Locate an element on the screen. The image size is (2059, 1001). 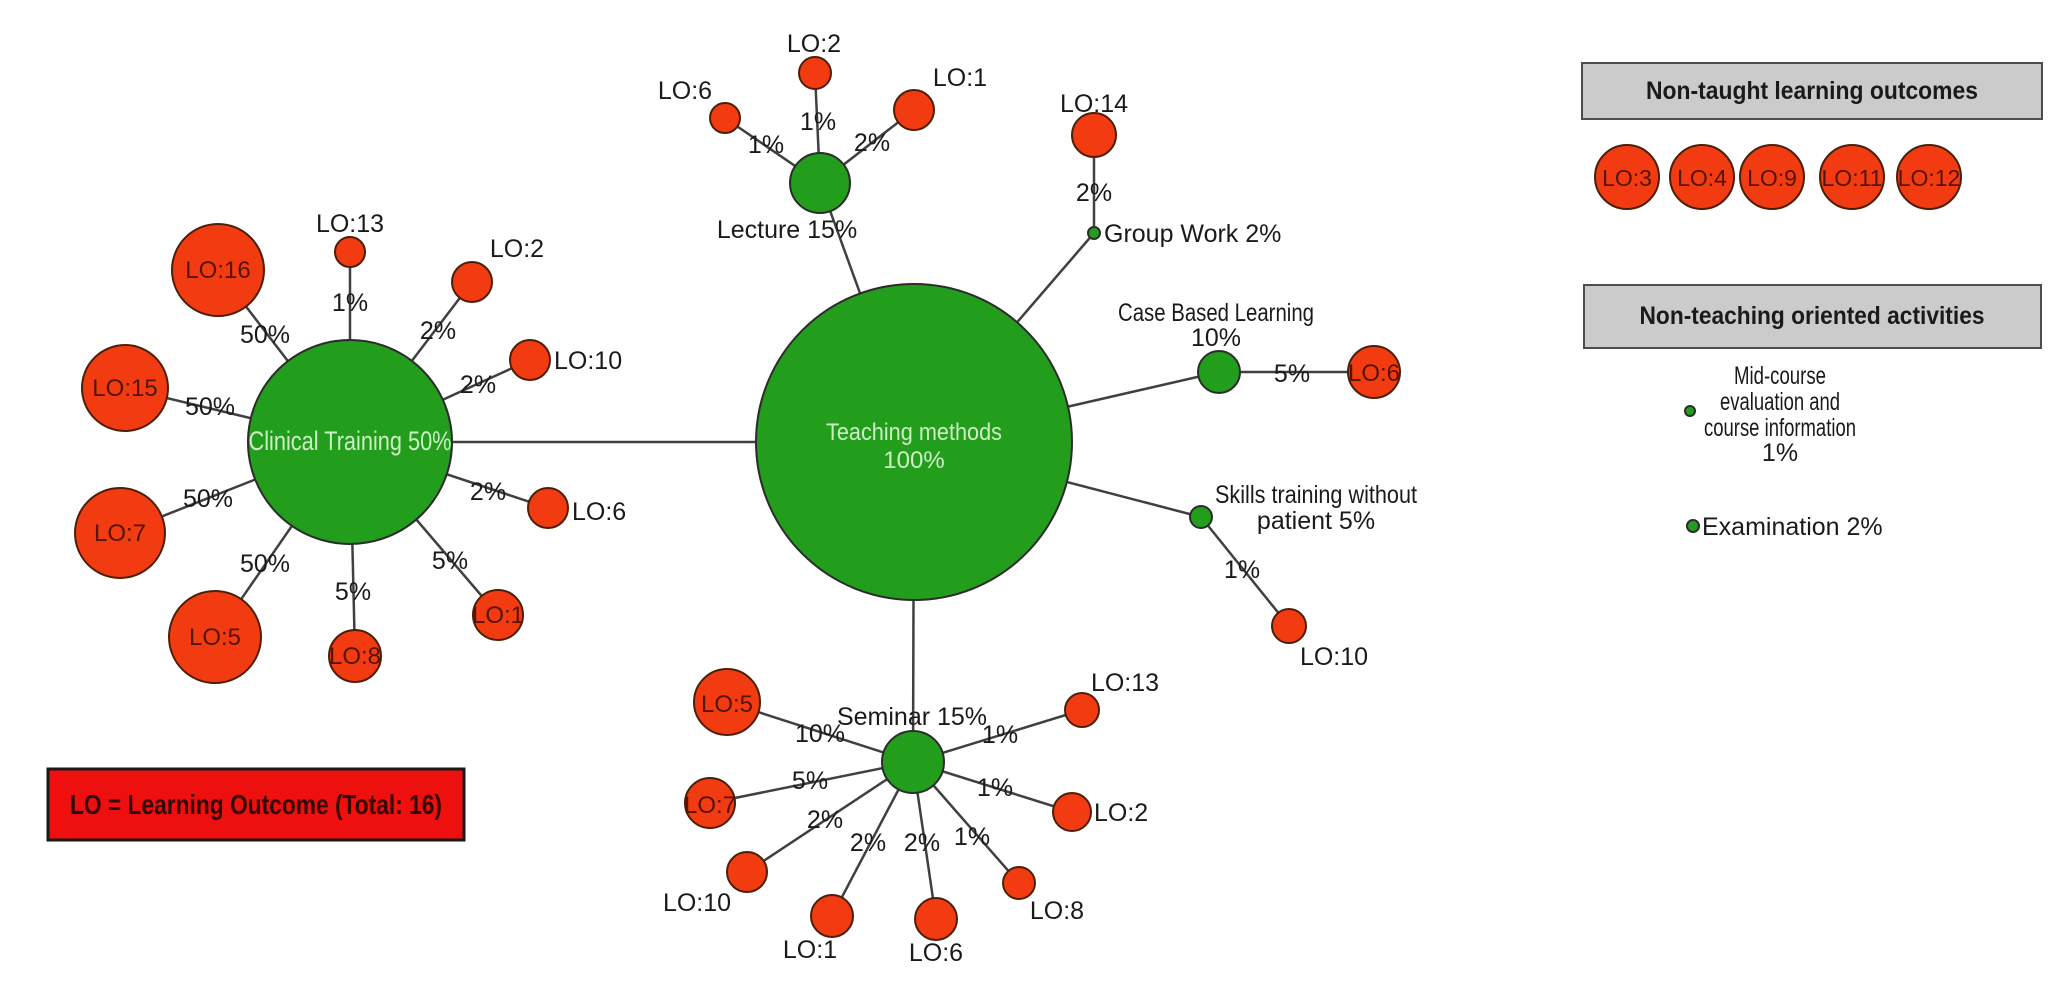
seminar-pct-labels: 10% 5% 2% 2% 2% 1% 1% 1% is located at coordinates (905, 788).